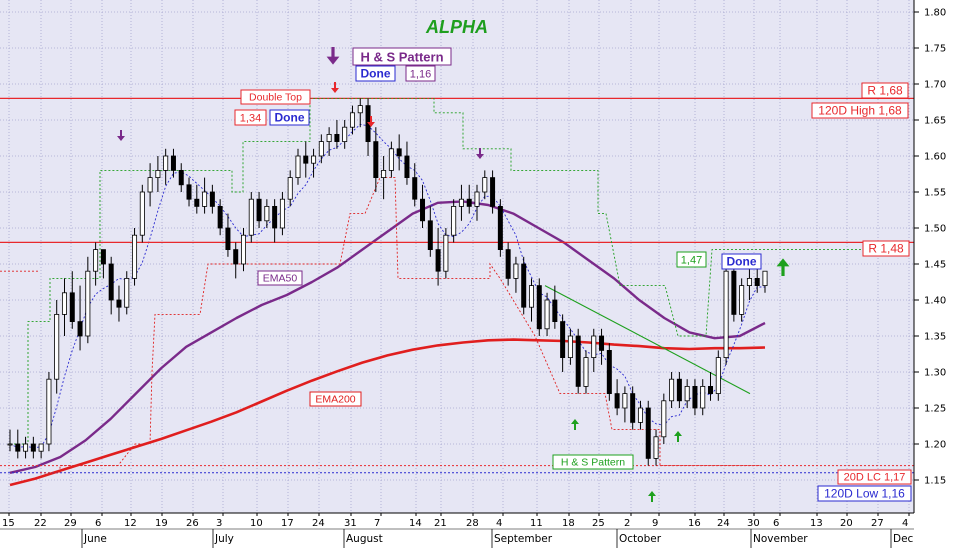 Image resolution: width=967 pixels, height=548 pixels. I want to click on lc-20d-label-box, so click(874, 477).